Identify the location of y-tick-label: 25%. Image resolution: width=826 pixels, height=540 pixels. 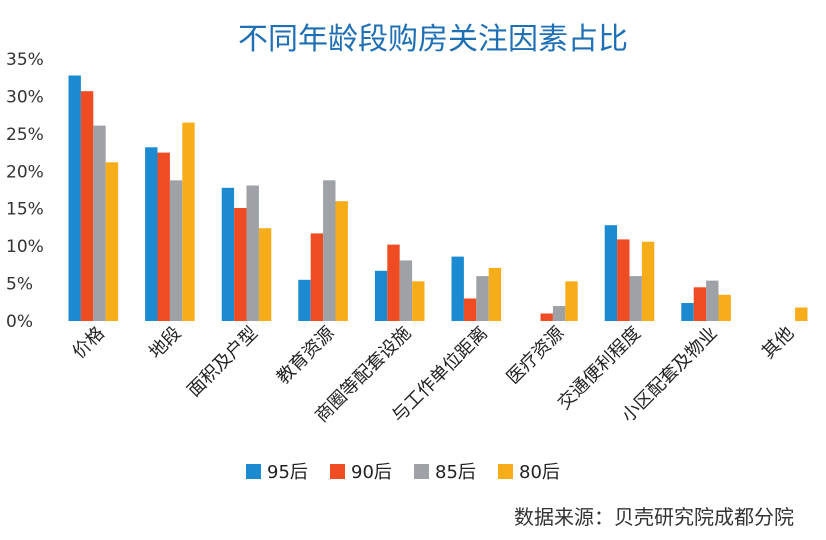
(25, 135).